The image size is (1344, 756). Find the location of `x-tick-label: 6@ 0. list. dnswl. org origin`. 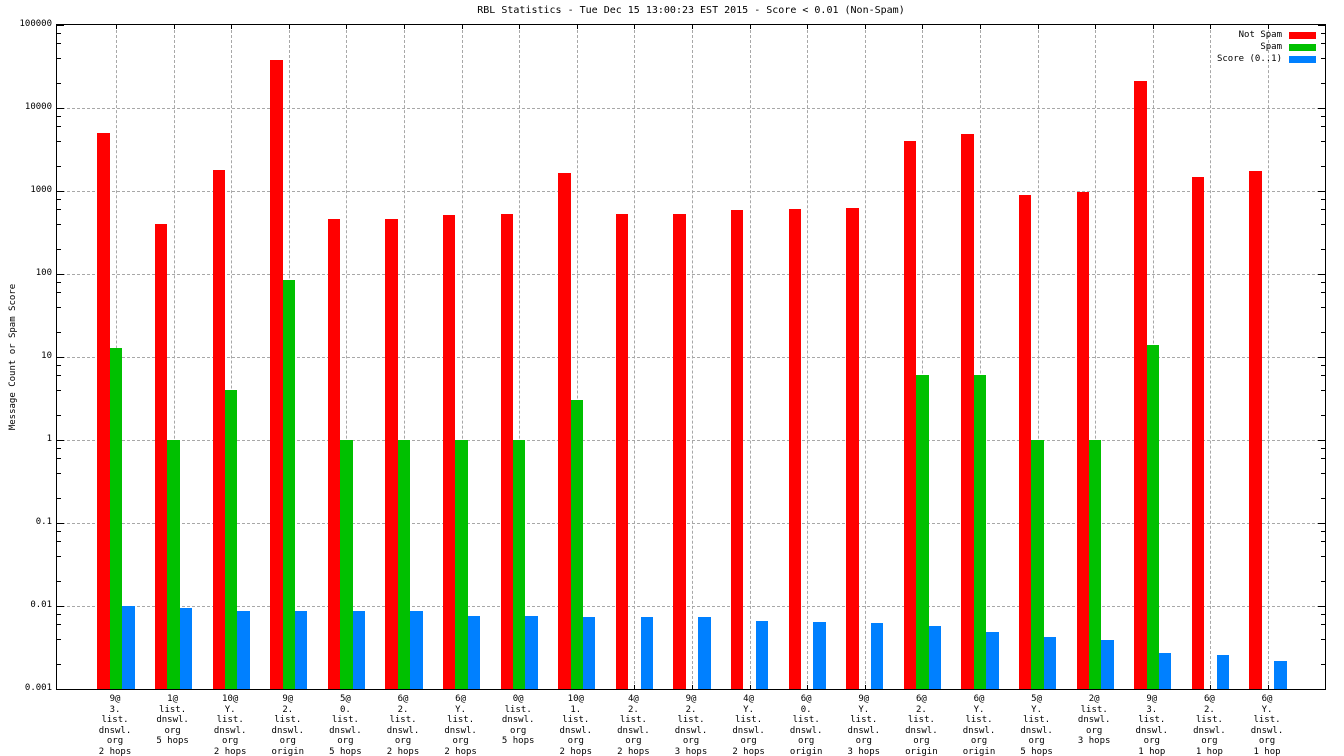

x-tick-label: 6@ 0. list. dnswl. org origin is located at coordinates (806, 725).